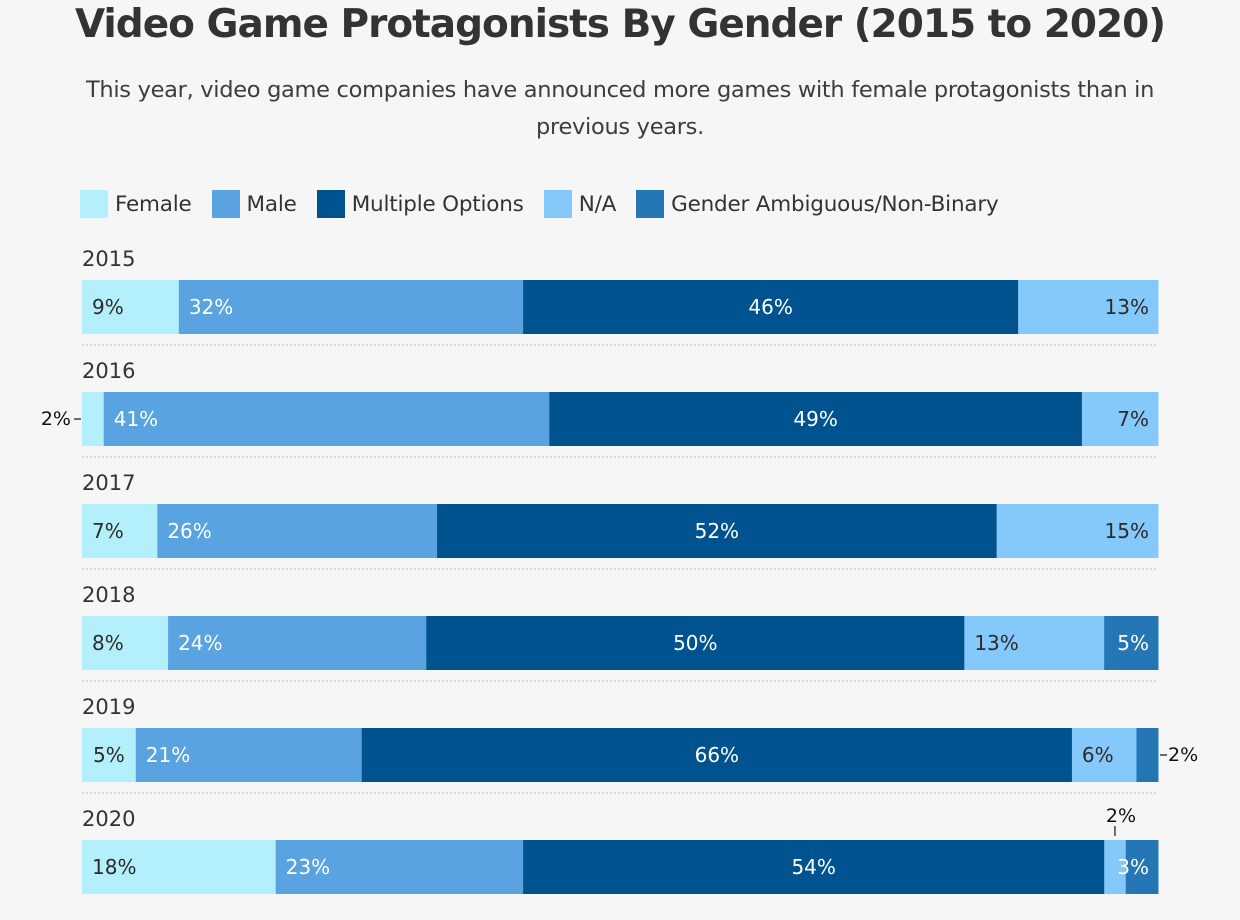  I want to click on bar-label-multiple-2017: 52%, so click(717, 531).